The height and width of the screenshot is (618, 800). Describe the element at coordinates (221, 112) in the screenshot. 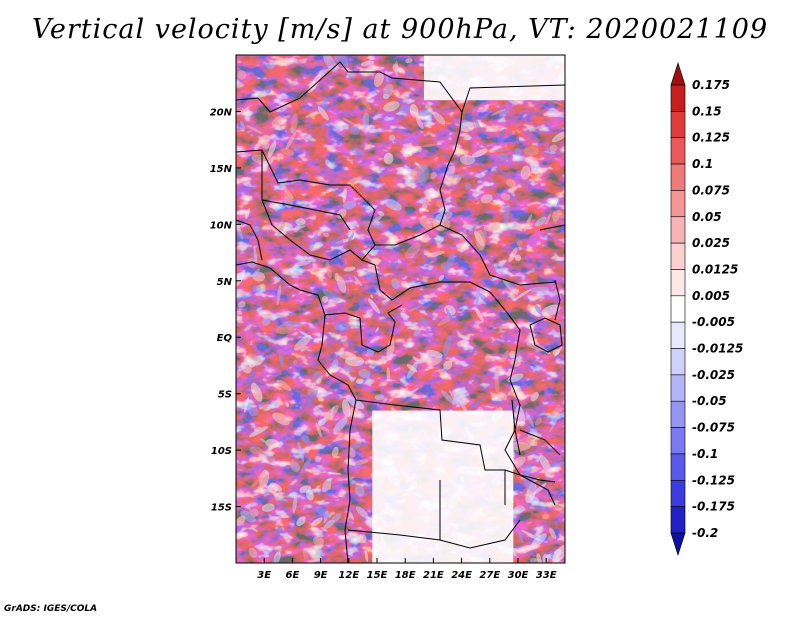

I see `lat-tick-label: 20N` at that location.